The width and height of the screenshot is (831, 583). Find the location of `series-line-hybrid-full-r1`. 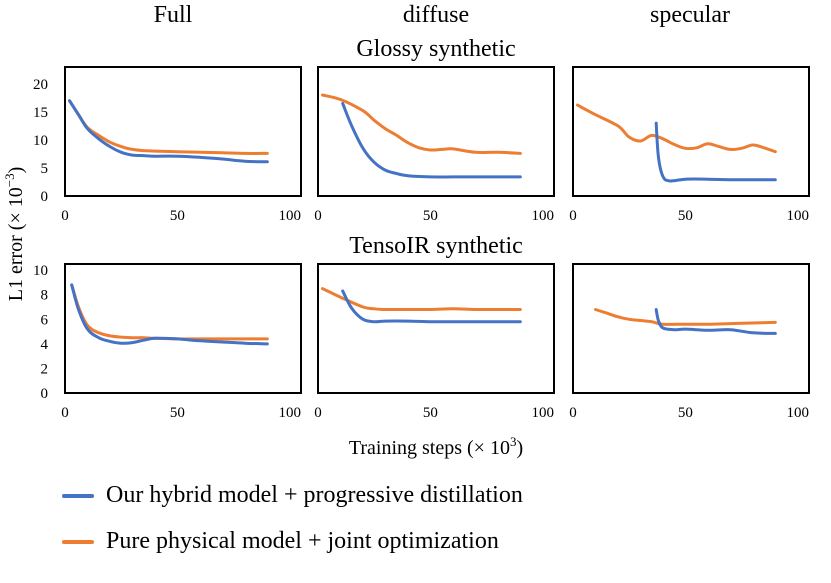

series-line-hybrid-full-r1 is located at coordinates (168, 131).